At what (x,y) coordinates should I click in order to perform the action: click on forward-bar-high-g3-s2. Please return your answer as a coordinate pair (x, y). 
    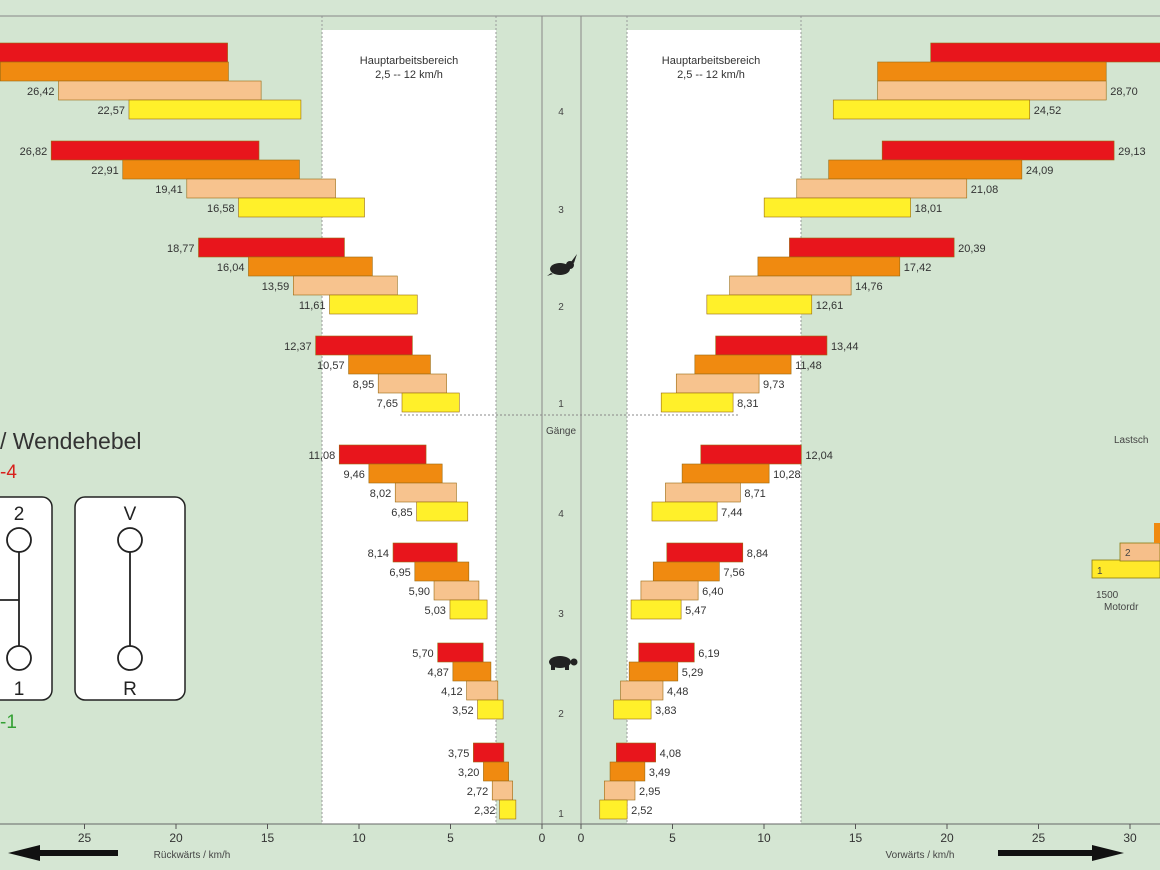
    Looking at the image, I should click on (925, 169).